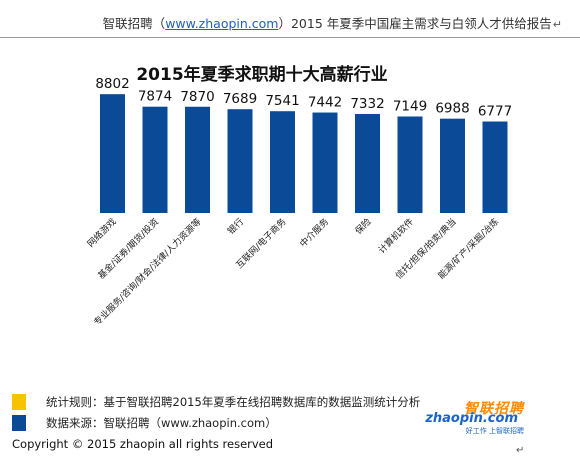  I want to click on category-label-6: 保险, so click(362, 226).